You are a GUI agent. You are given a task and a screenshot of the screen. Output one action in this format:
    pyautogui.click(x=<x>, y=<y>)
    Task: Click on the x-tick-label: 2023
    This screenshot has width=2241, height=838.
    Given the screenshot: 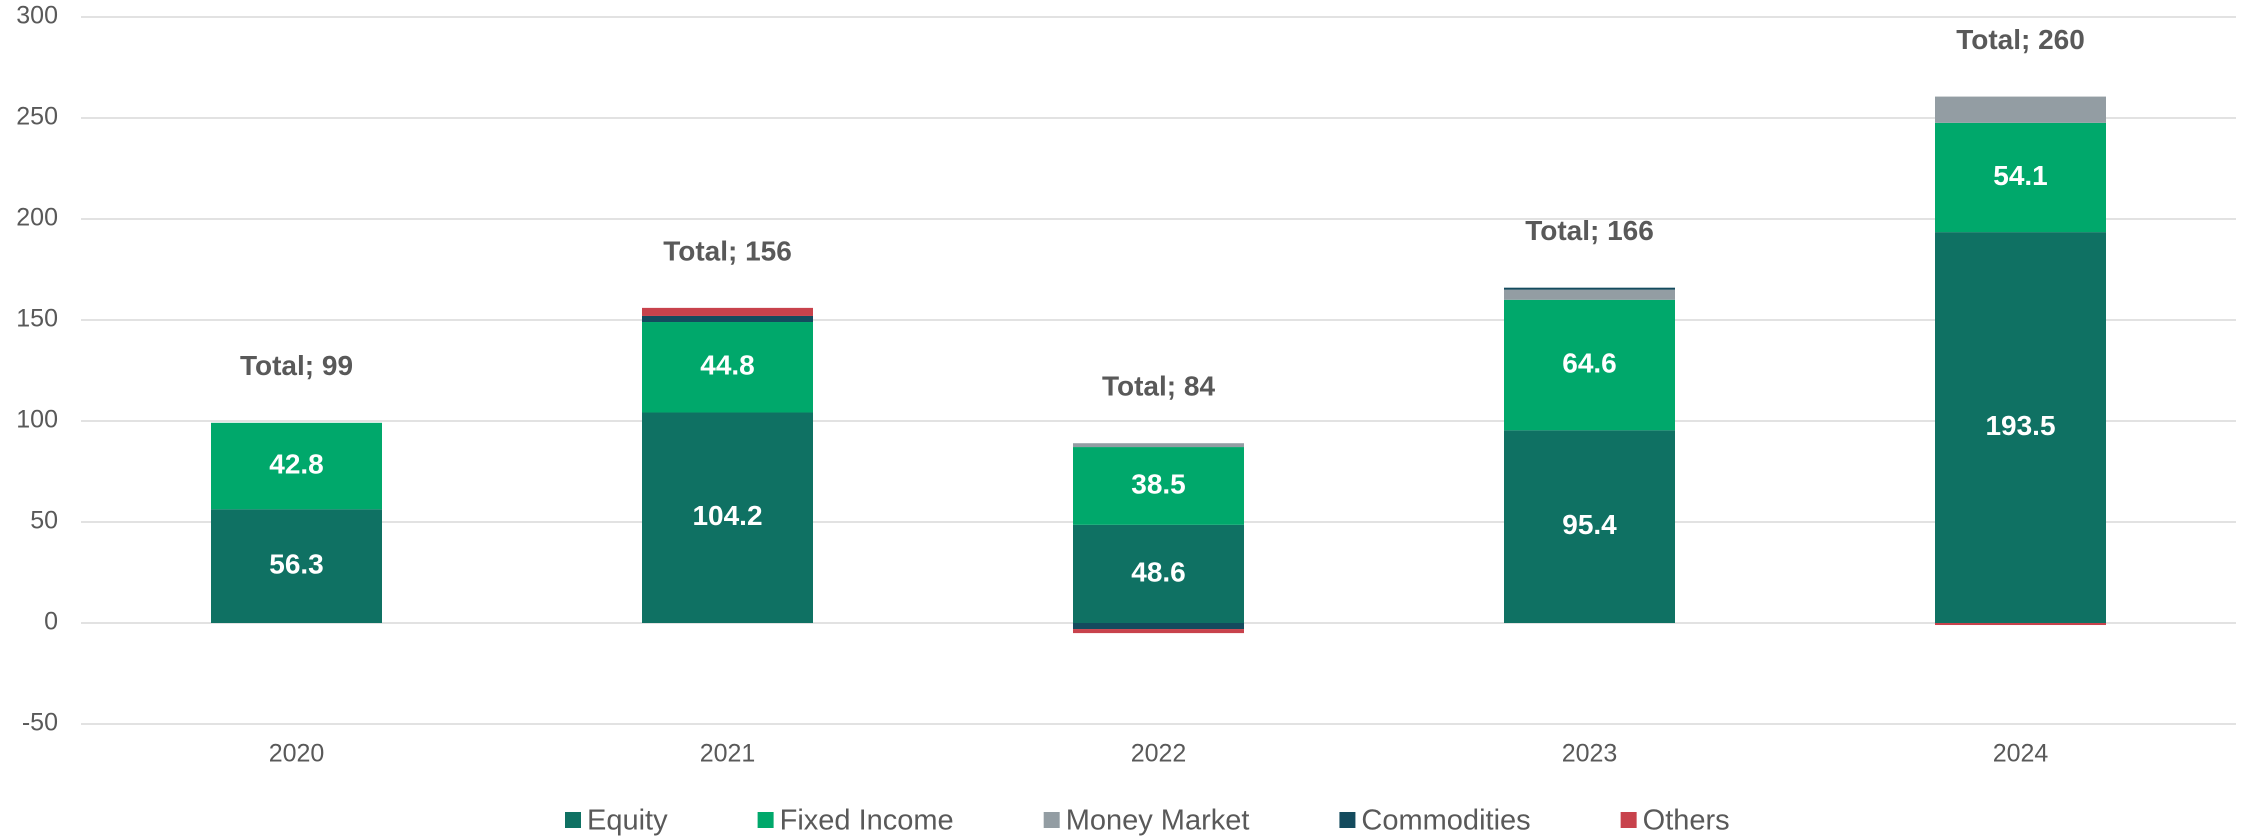 What is the action you would take?
    pyautogui.click(x=1590, y=754)
    